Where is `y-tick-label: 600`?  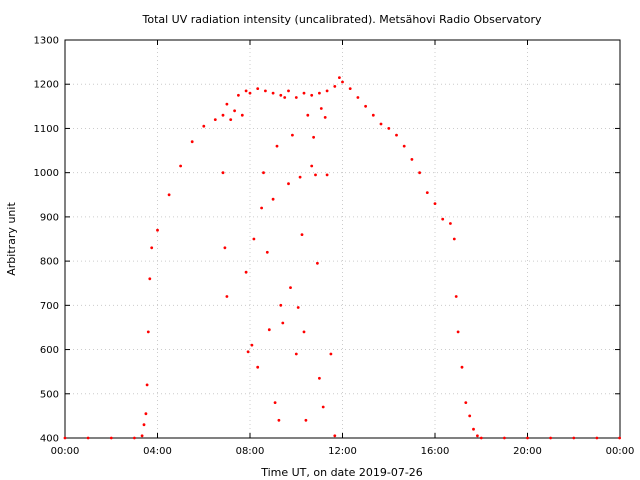 y-tick-label: 600 is located at coordinates (49, 350).